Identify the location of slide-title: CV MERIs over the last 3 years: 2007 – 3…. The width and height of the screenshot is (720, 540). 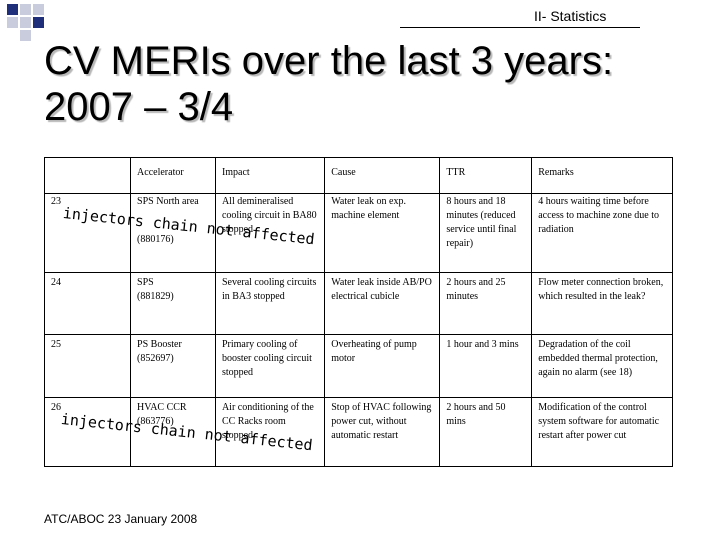
(328, 84).